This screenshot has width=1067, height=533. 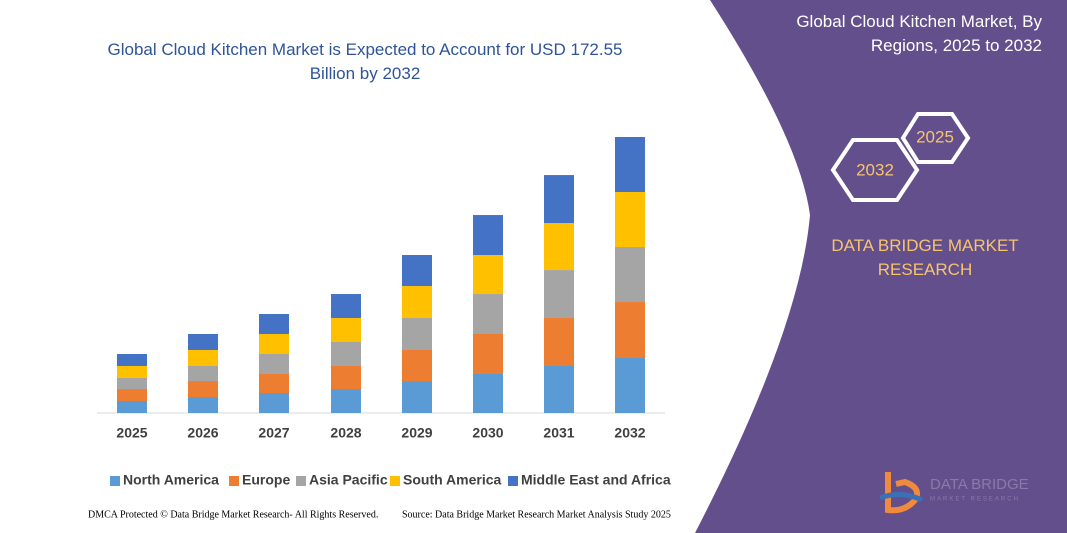 What do you see at coordinates (416, 433) in the screenshot?
I see `x-tick-label: 2029` at bounding box center [416, 433].